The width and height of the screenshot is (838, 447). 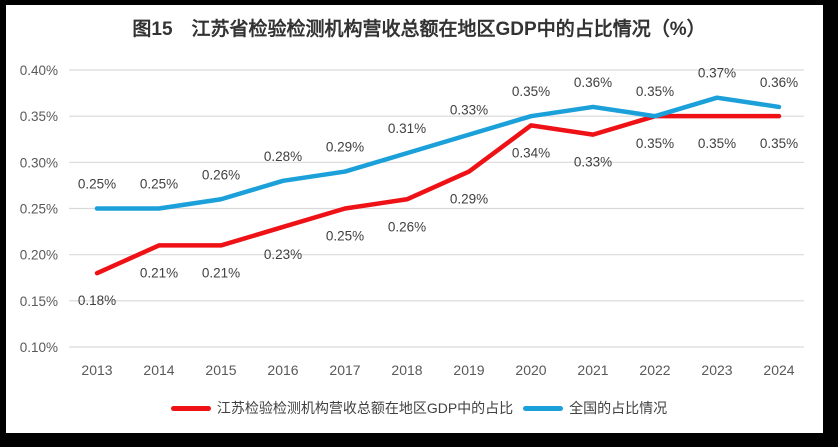 I want to click on y-axis-tick-label: 0.20%, so click(x=39, y=255).